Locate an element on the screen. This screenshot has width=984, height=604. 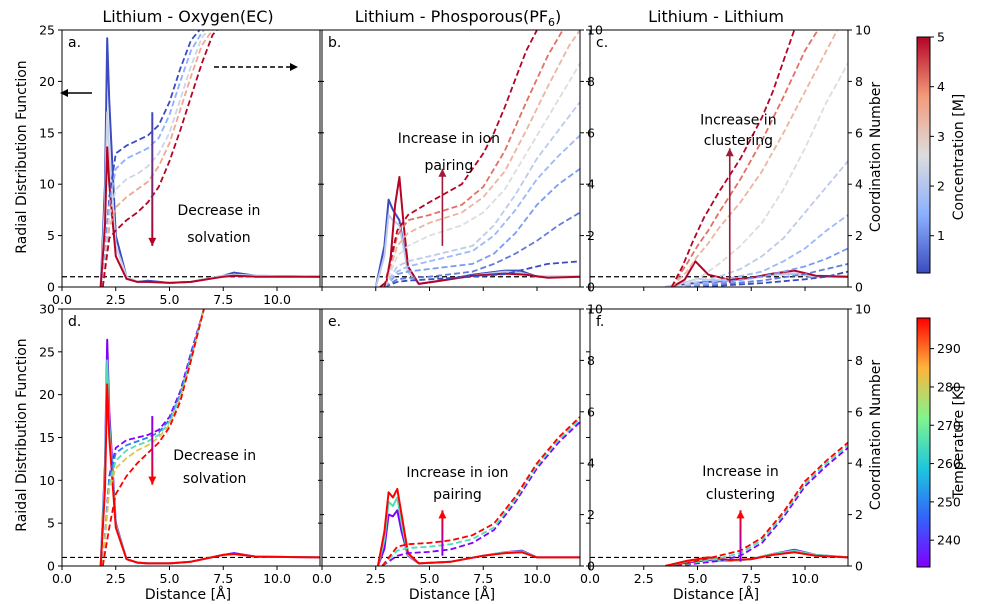
colorbar-tick-label: 3 is located at coordinates (941, 136).